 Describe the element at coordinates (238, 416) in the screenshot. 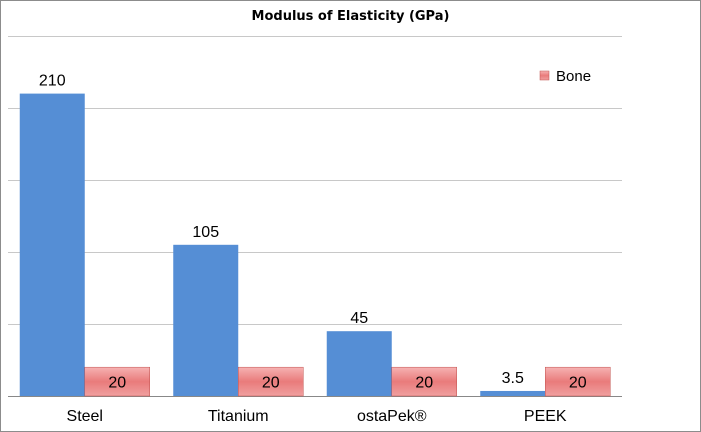

I see `x-tick-label: Titanium` at that location.